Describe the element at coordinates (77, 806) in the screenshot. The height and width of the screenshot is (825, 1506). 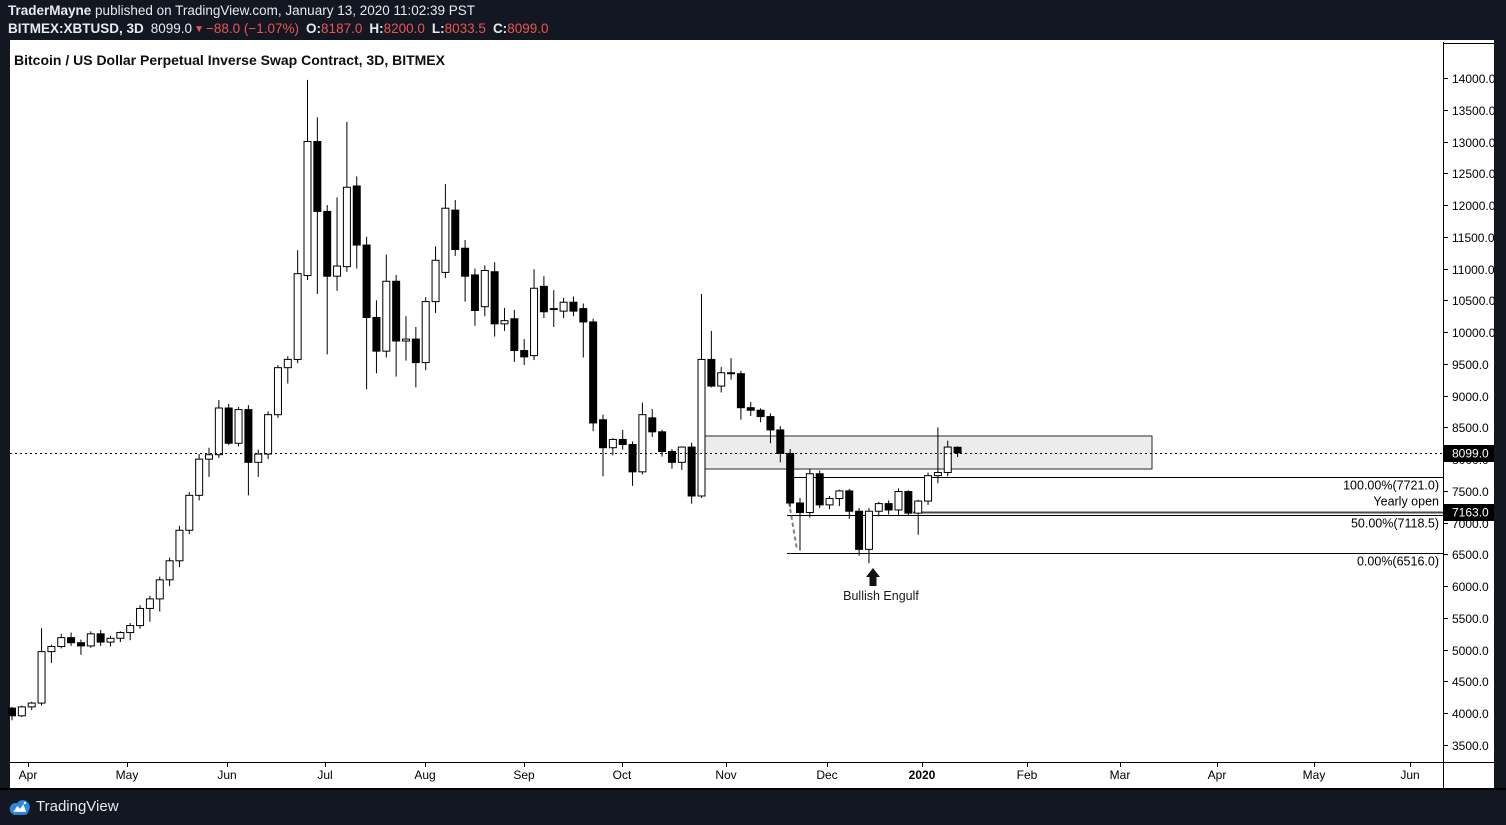
I see `tradingview-brand-text: TradingView` at that location.